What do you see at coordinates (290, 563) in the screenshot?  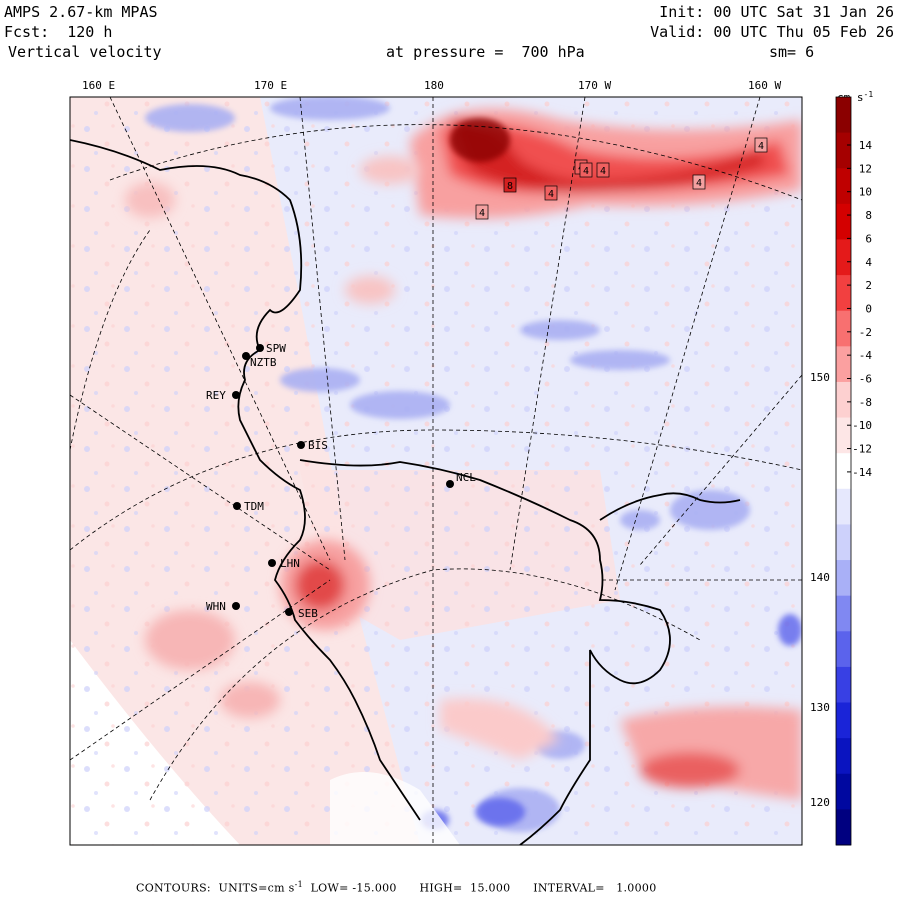 I see `station-label: LHN` at bounding box center [290, 563].